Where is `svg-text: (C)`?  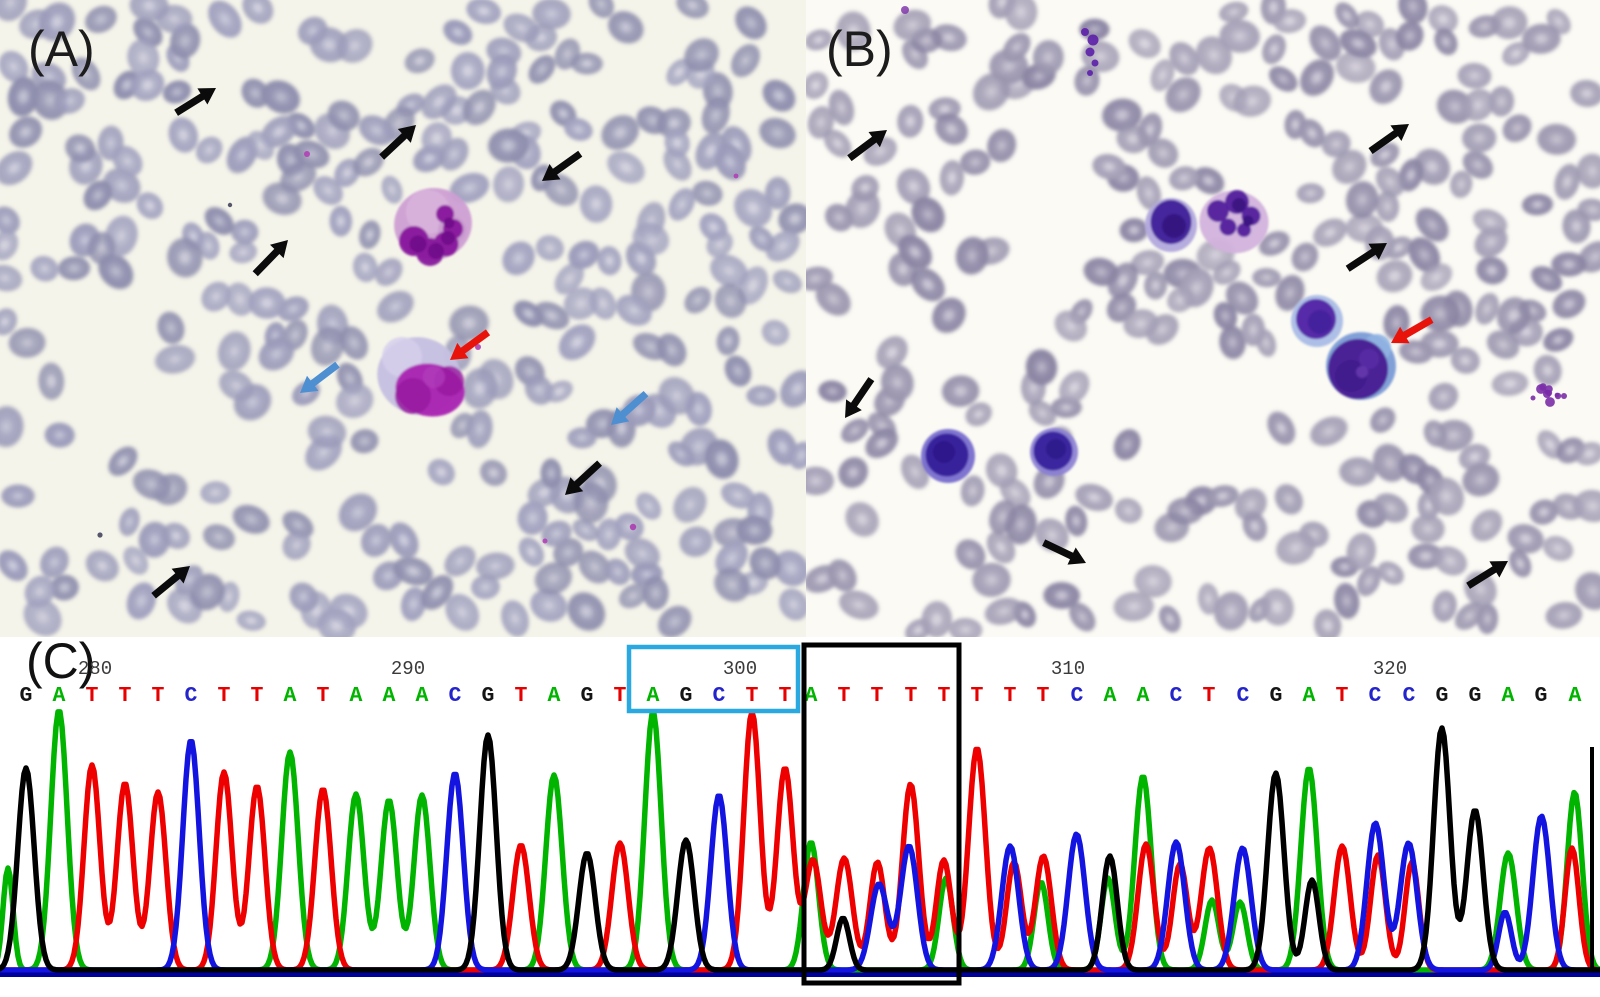
svg-text: (C) is located at coordinates (60, 661).